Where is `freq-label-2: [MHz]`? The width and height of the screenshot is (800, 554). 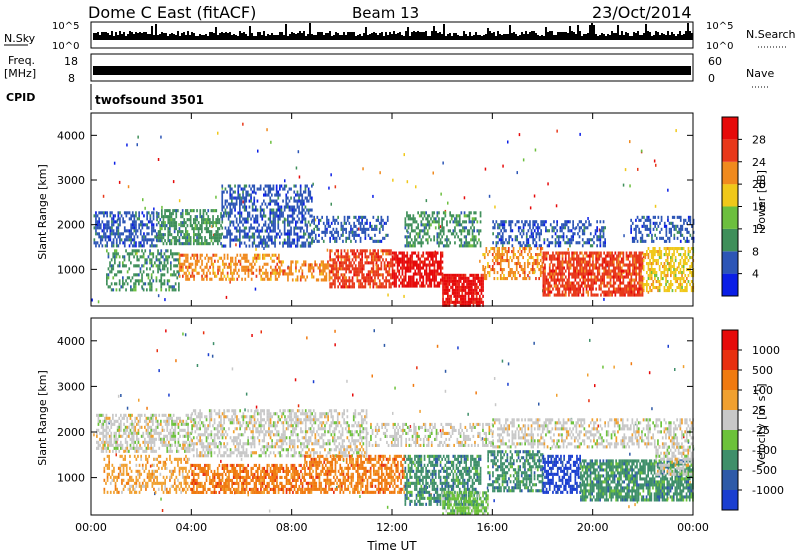
freq-label-2: [MHz] is located at coordinates (20, 73).